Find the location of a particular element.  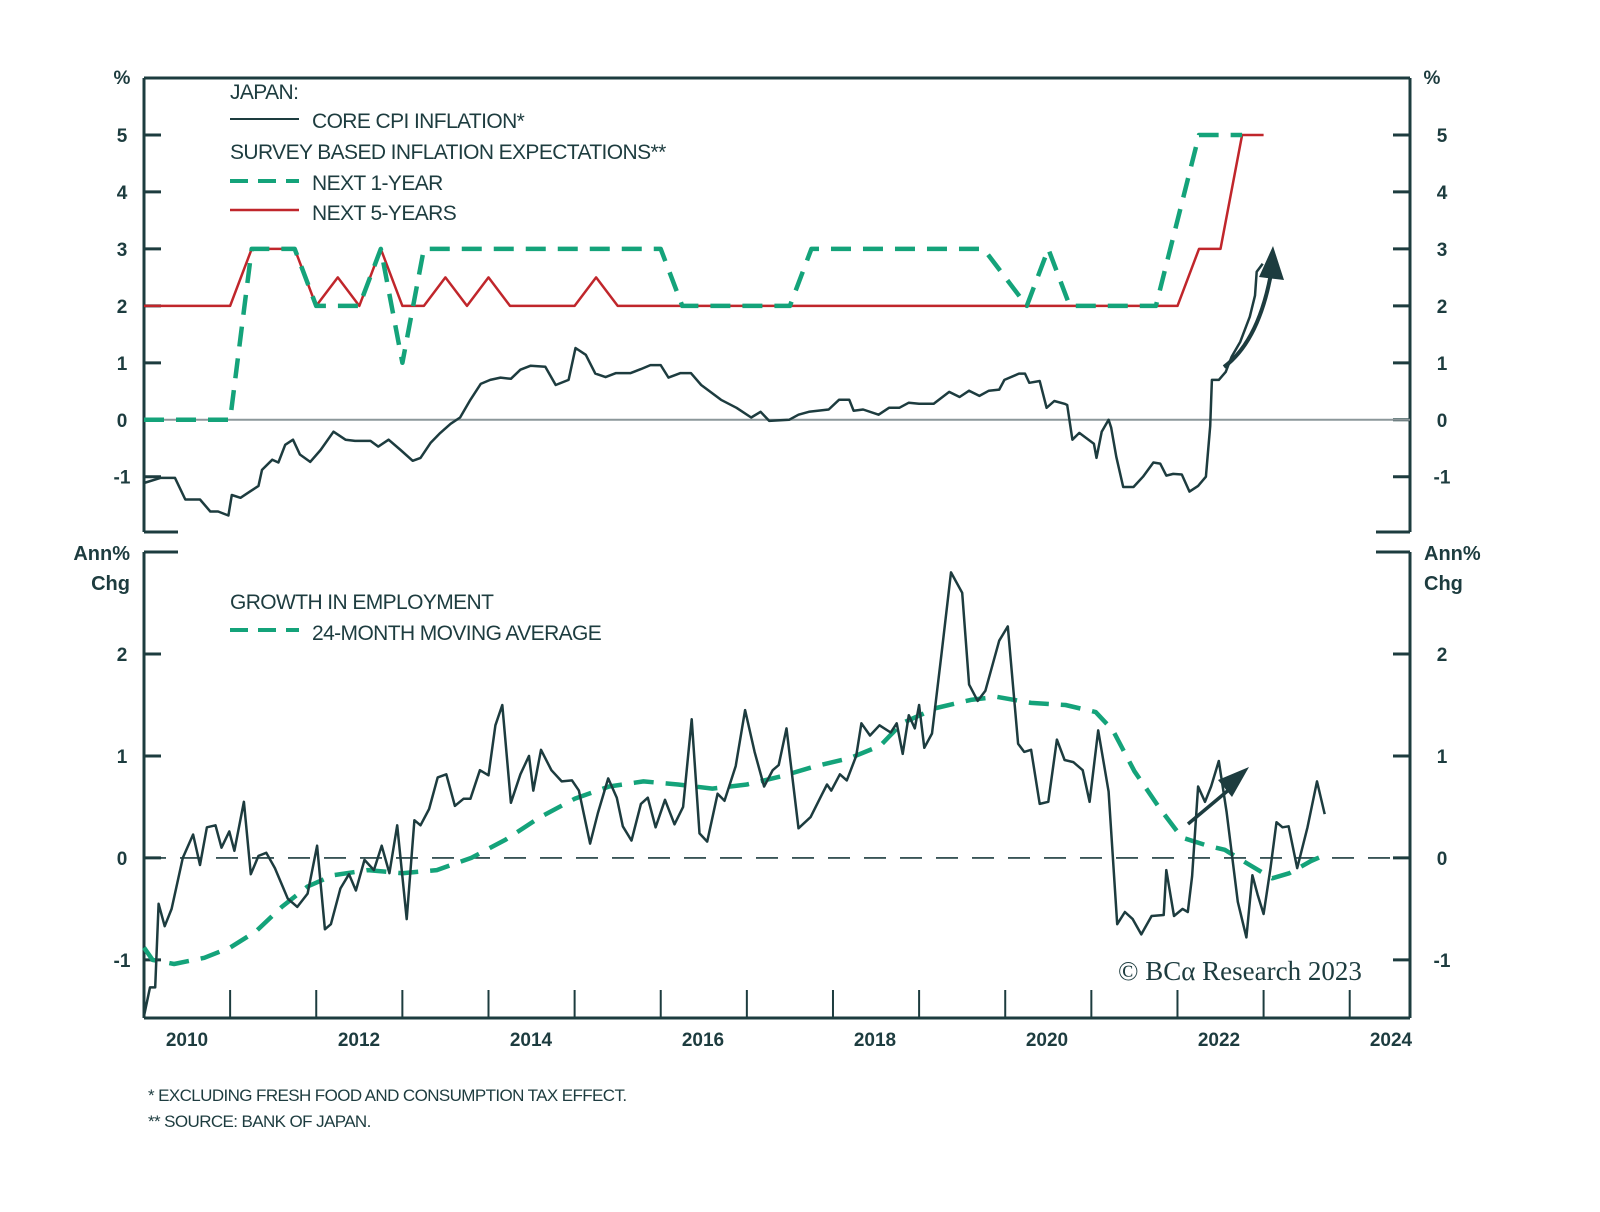

bottom-right-unit-label-2: Chg is located at coordinates (1443, 584).